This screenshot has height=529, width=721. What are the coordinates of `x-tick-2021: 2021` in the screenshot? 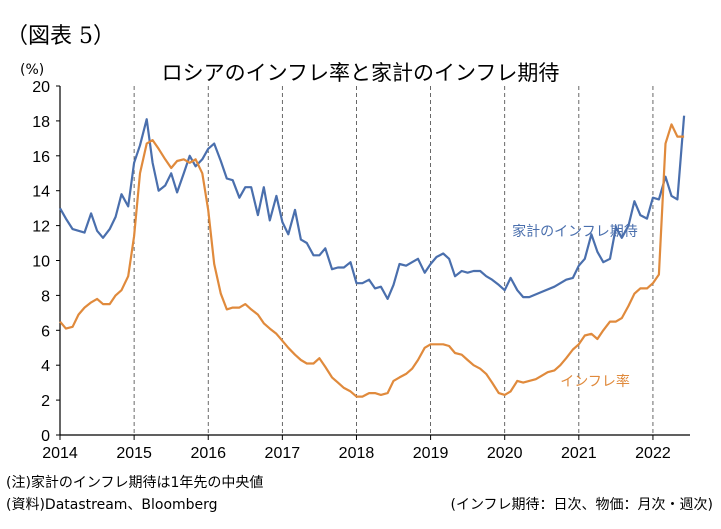 It's located at (579, 453).